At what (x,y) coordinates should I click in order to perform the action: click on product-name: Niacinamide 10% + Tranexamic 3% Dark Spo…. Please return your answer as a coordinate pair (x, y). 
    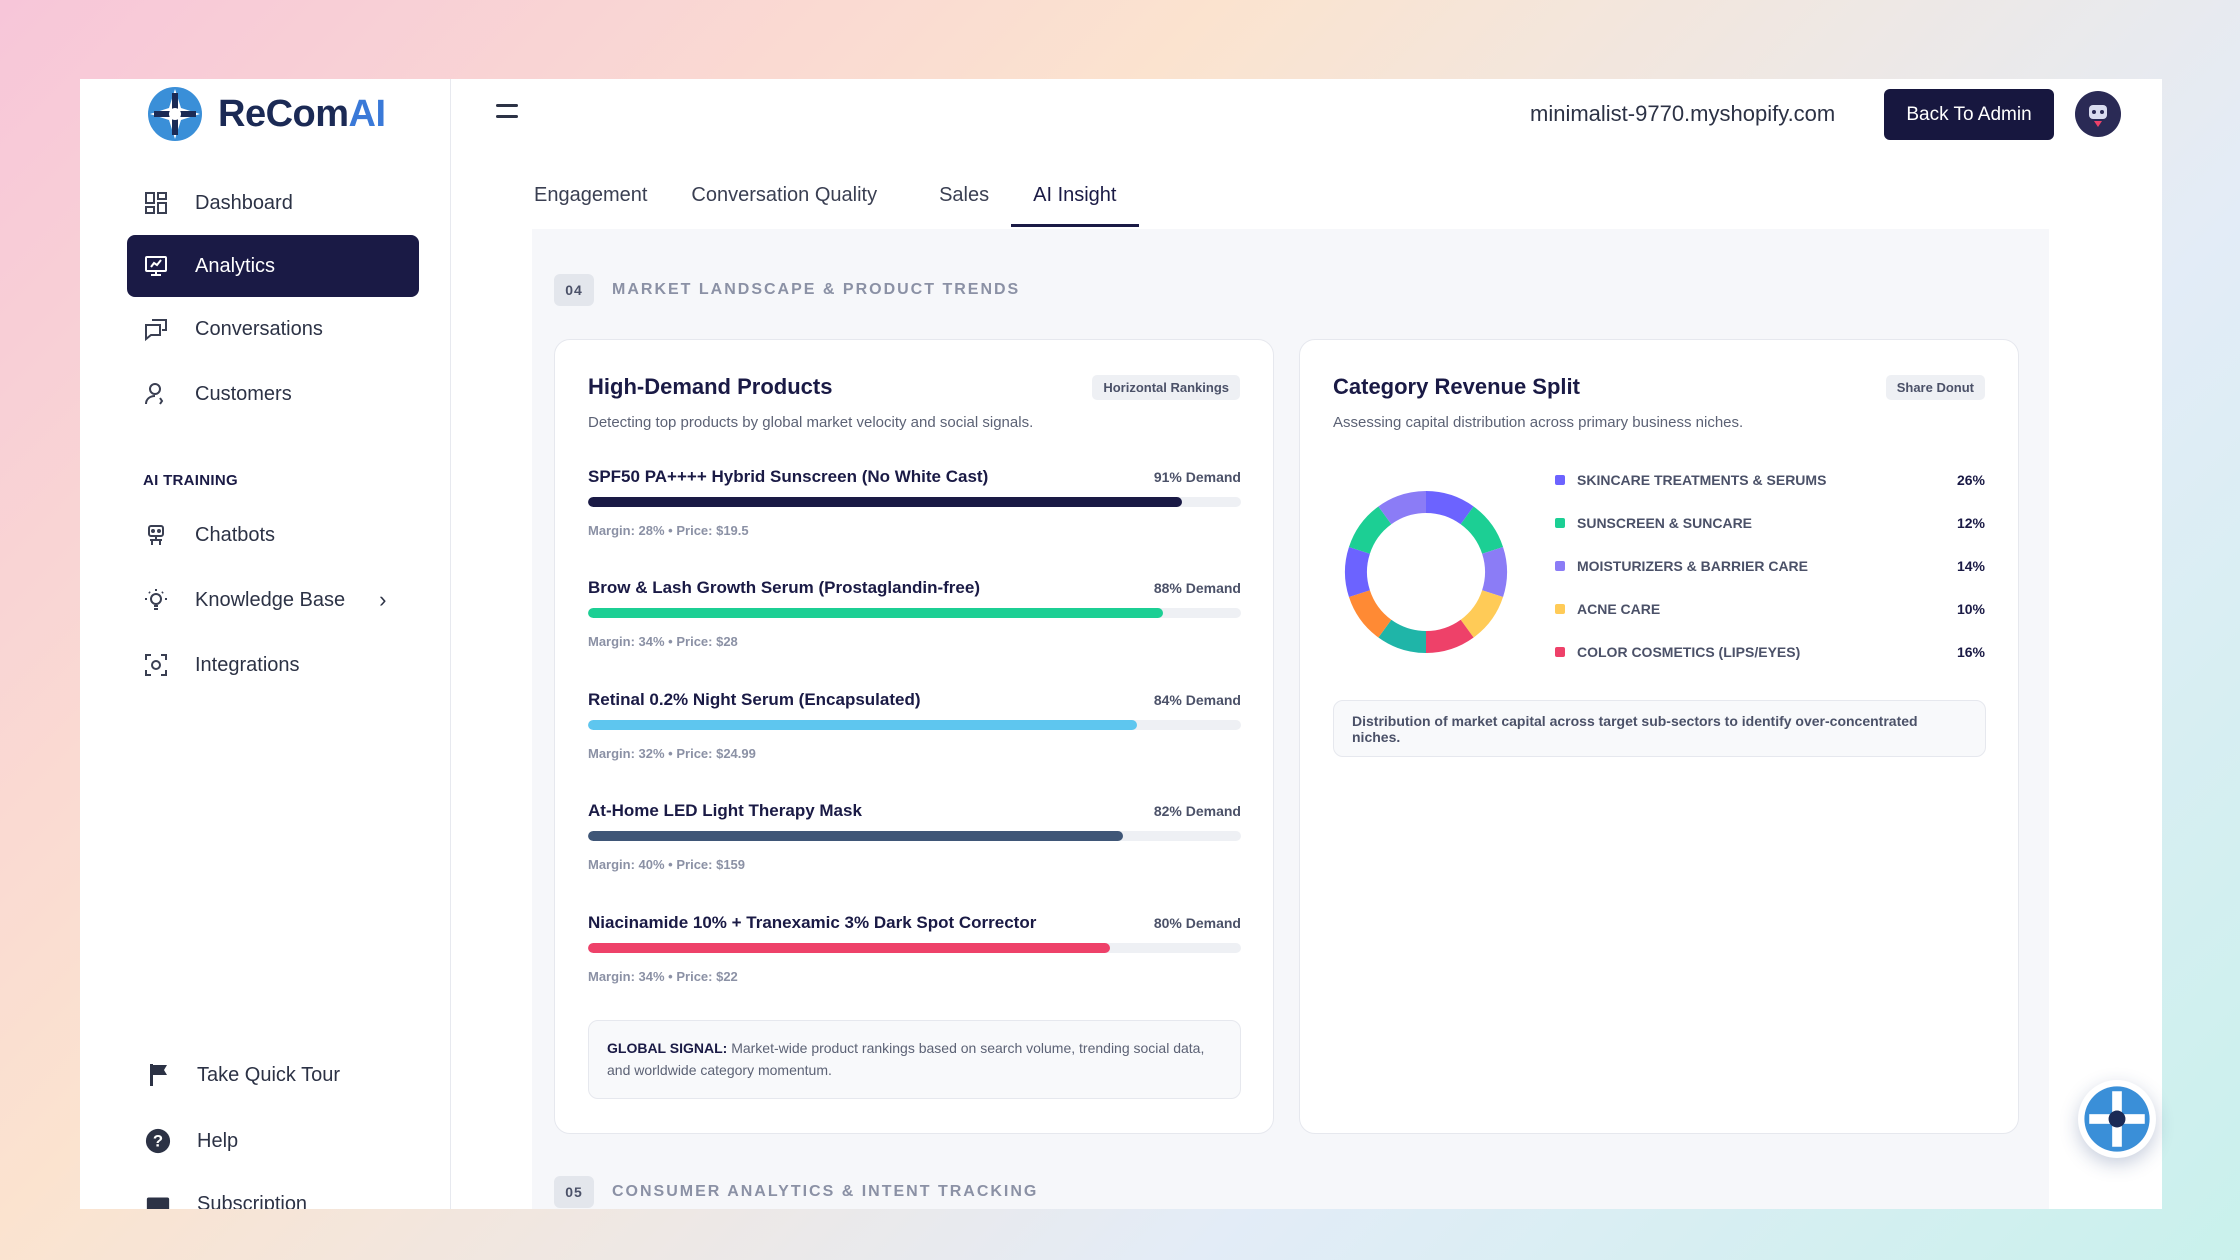
    Looking at the image, I should click on (812, 922).